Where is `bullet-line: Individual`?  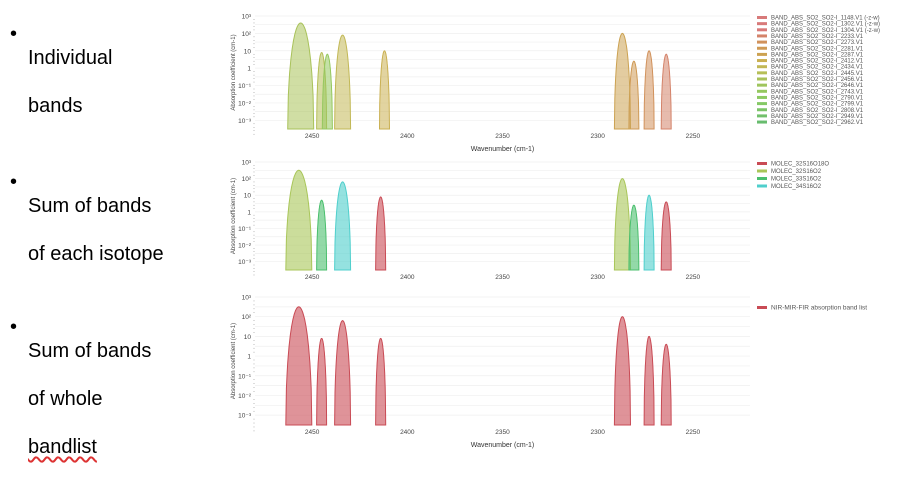
bullet-line: Individual is located at coordinates (70, 58).